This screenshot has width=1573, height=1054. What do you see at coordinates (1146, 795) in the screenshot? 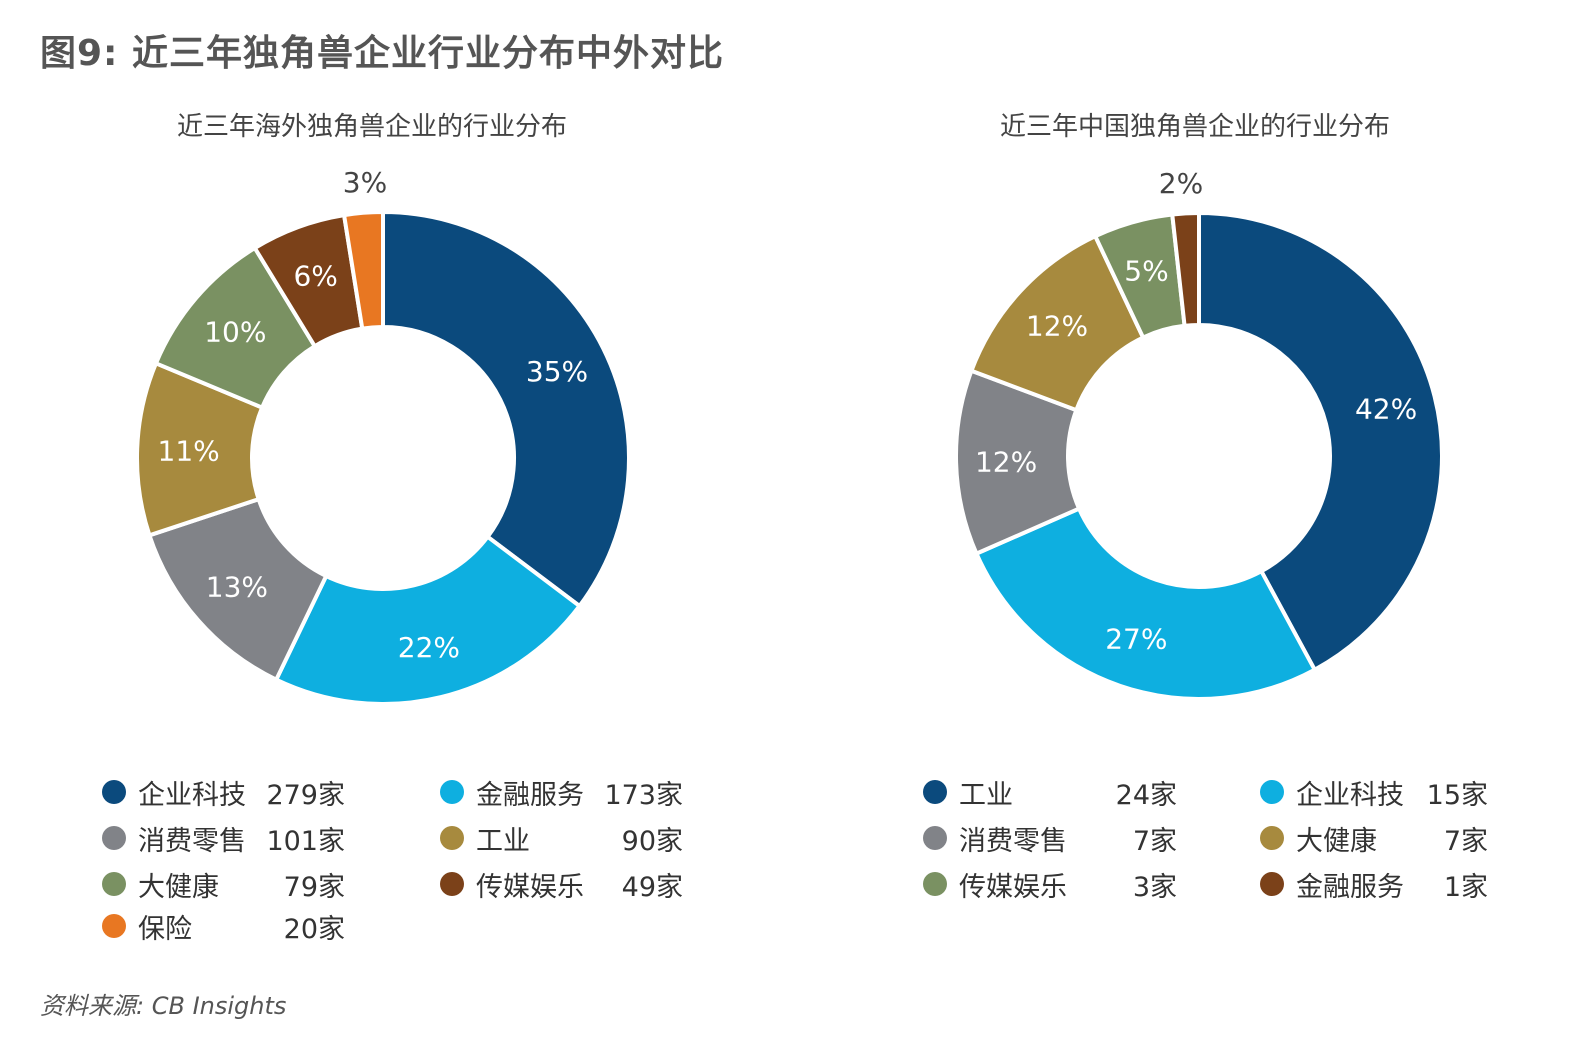
I see `legend-count: 24家` at bounding box center [1146, 795].